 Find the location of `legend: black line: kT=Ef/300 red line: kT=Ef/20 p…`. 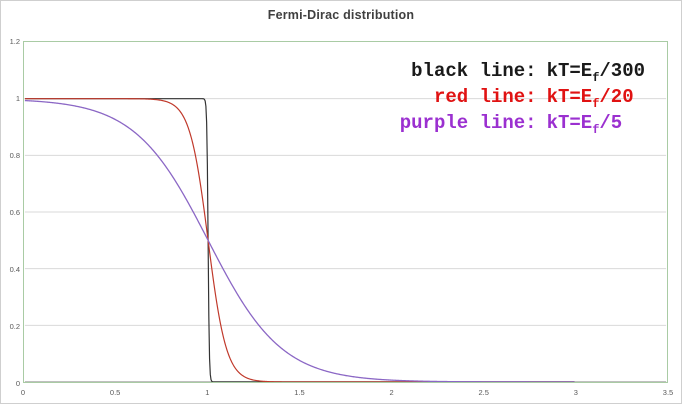

legend: black line: kT=Ef/300 red line: kT=Ef/20 p… is located at coordinates (522, 97).